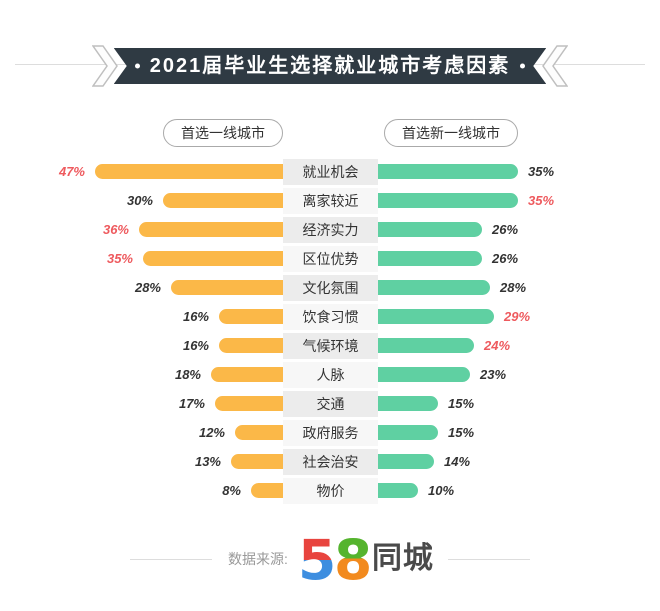 The width and height of the screenshot is (660, 611). Describe the element at coordinates (141, 490) in the screenshot. I see `left-bar-zone: 8%` at that location.